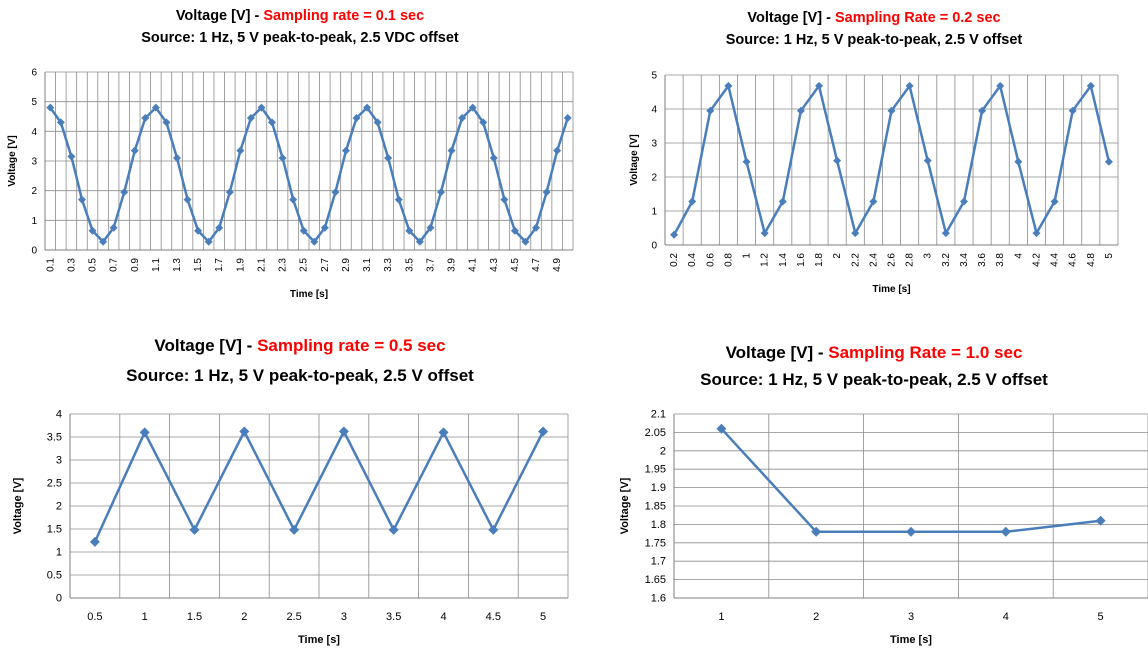 The width and height of the screenshot is (1148, 656). I want to click on x-axis-title: Time [s], so click(319, 640).